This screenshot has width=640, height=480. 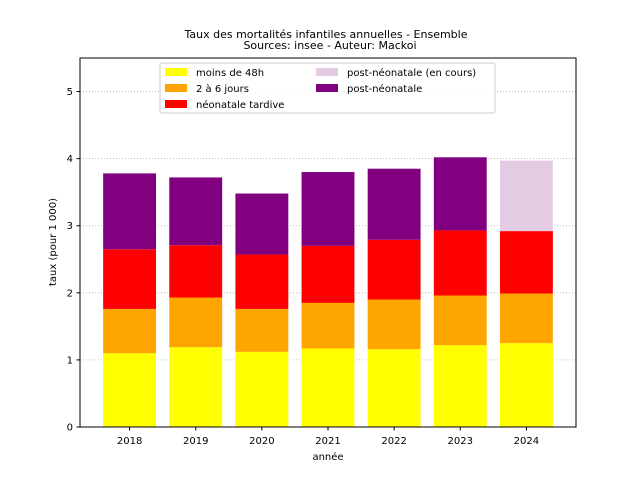 I want to click on x-axis-label: année, so click(x=327, y=457).